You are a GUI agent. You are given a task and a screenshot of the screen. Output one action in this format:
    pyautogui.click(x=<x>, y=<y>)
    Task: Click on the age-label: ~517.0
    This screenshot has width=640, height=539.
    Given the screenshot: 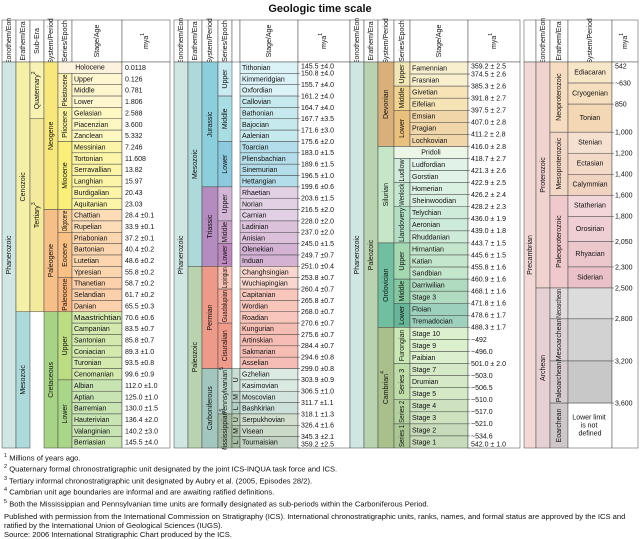 What is the action you would take?
    pyautogui.click(x=482, y=412)
    